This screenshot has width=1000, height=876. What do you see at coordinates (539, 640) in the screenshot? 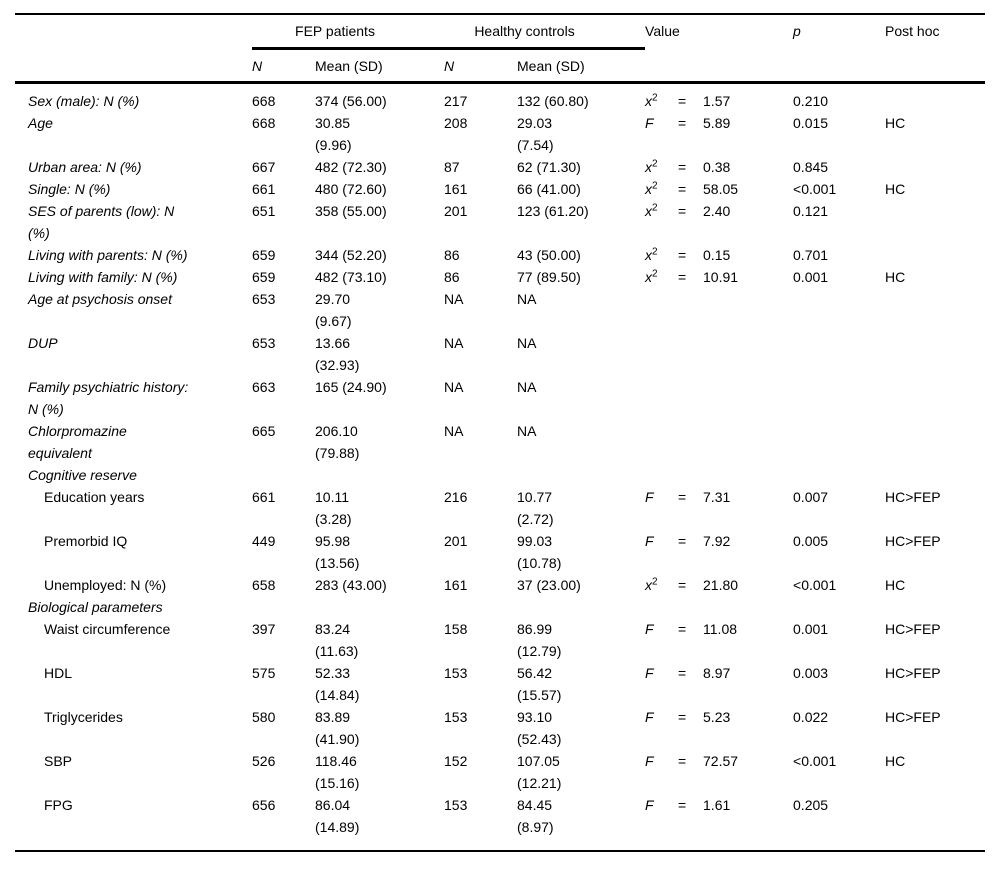
I see `hc-mean-sd: 86.99 (12.79)` at bounding box center [539, 640].